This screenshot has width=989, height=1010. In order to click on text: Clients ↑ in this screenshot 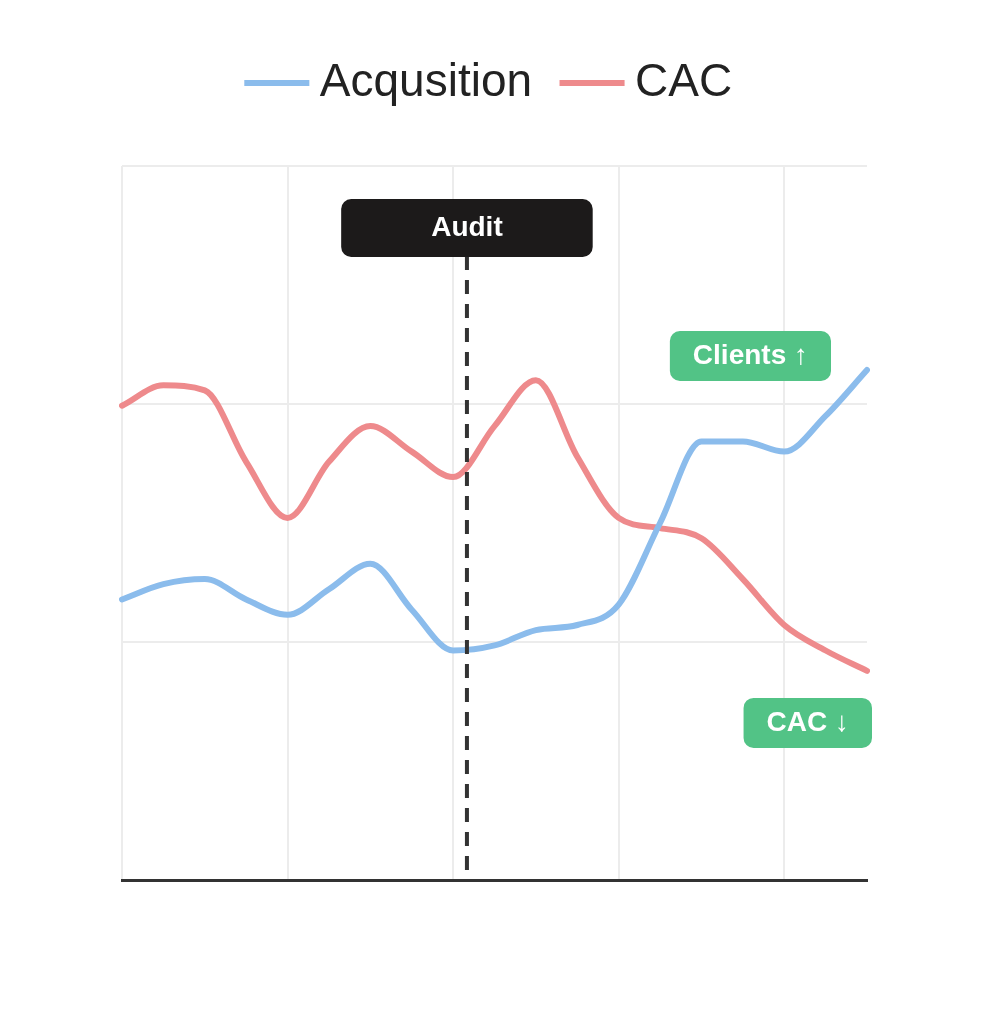, I will do `click(750, 354)`.